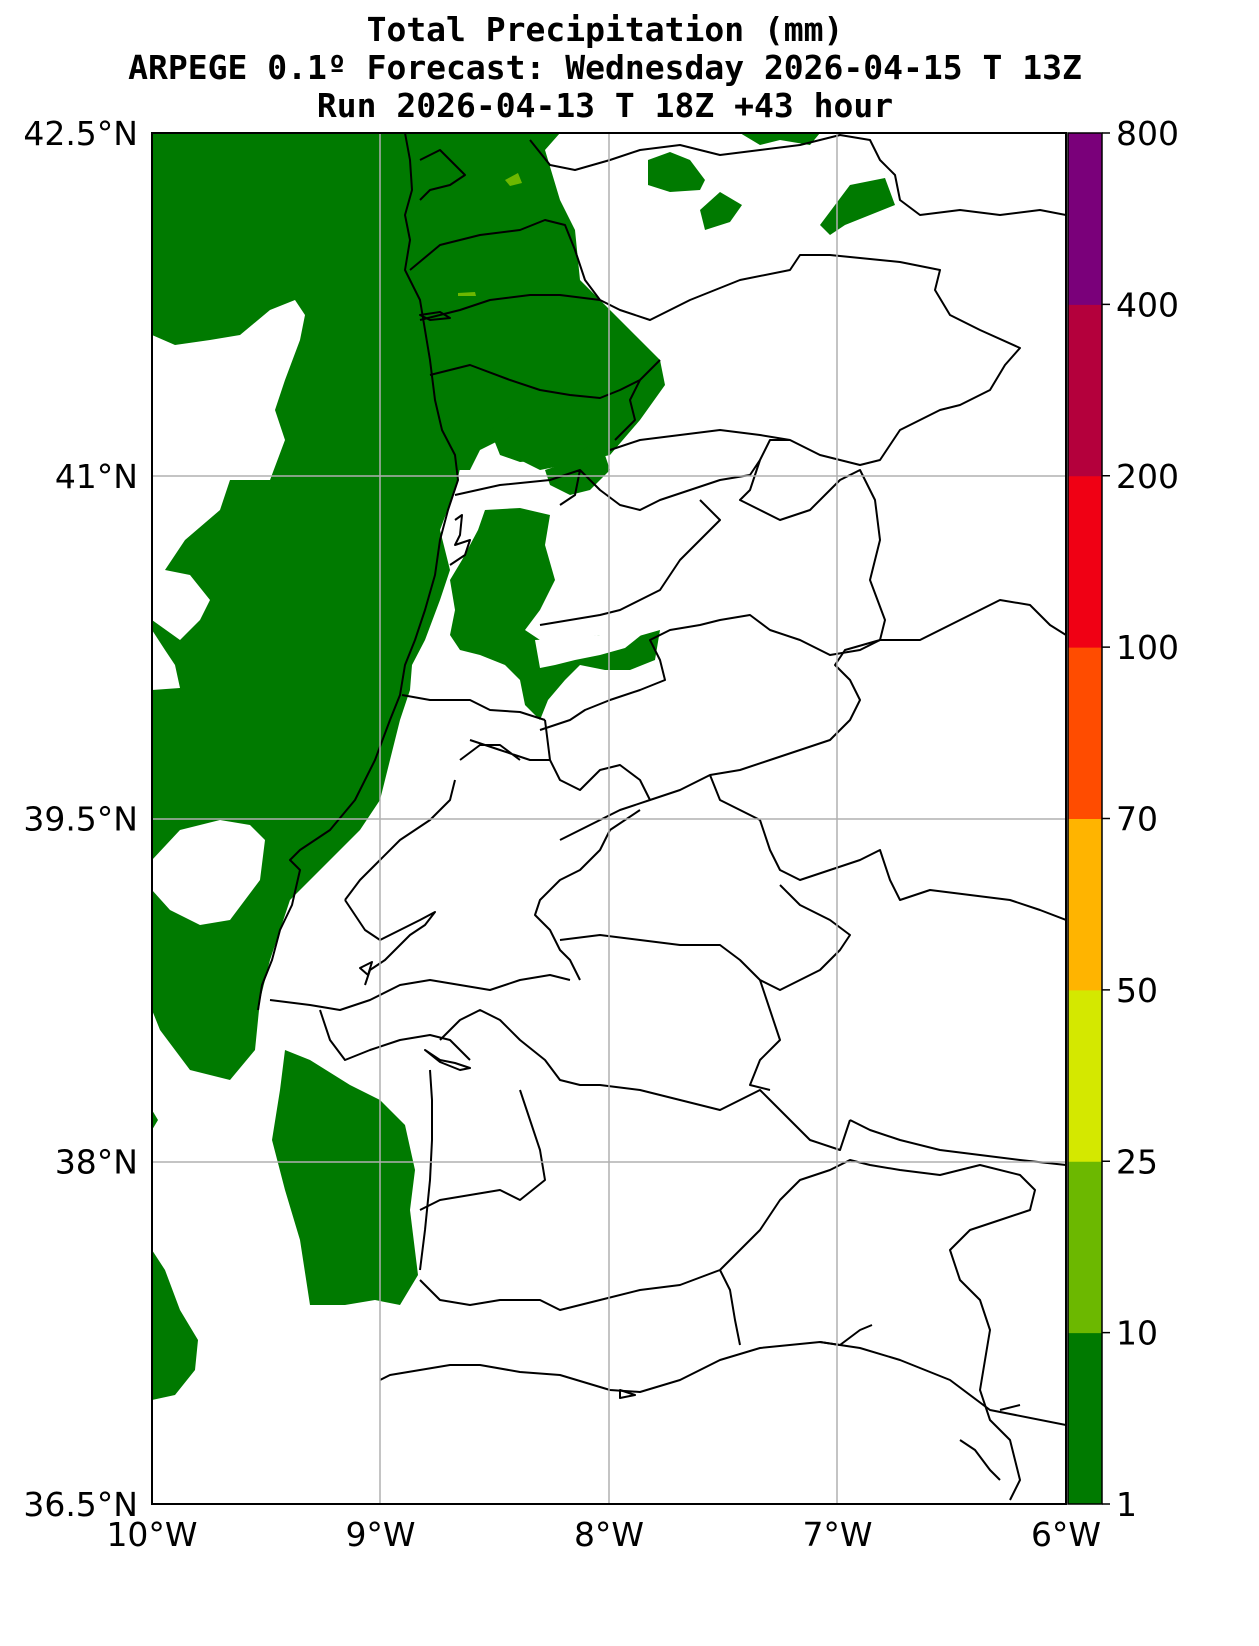  Describe the element at coordinates (380, 1534) in the screenshot. I see `longitude-tick-label: 9°W` at that location.